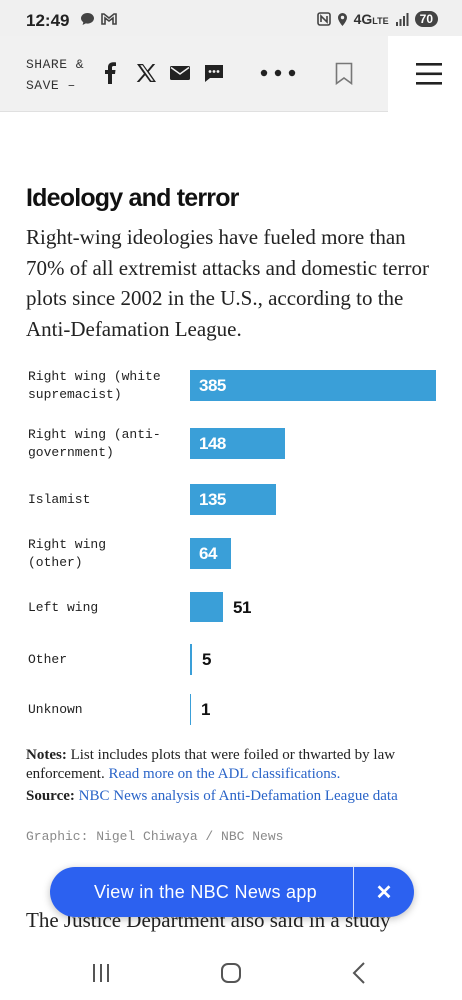  I want to click on more-dots-icon, so click(278, 73).